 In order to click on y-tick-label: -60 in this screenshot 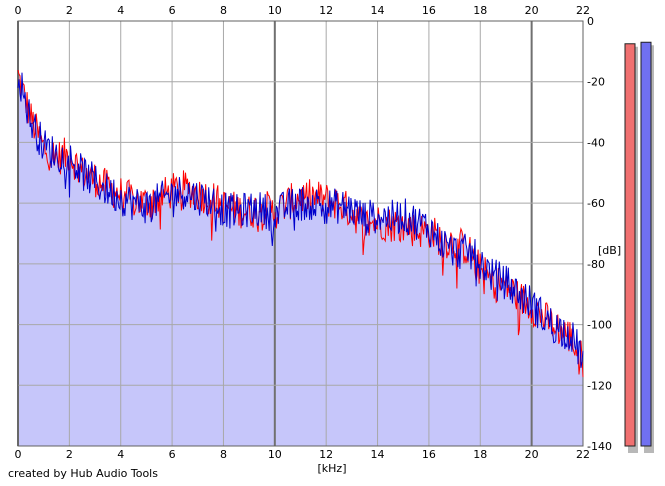, I will do `click(596, 203)`.